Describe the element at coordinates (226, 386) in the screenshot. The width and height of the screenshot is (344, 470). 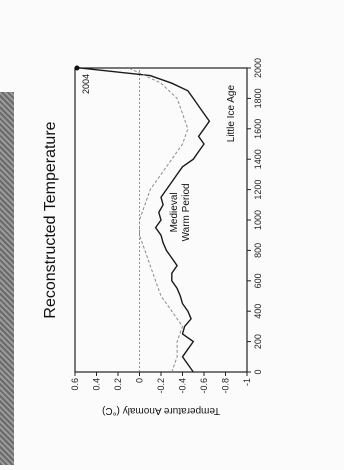
I see `y-tick-label: -0.8` at that location.